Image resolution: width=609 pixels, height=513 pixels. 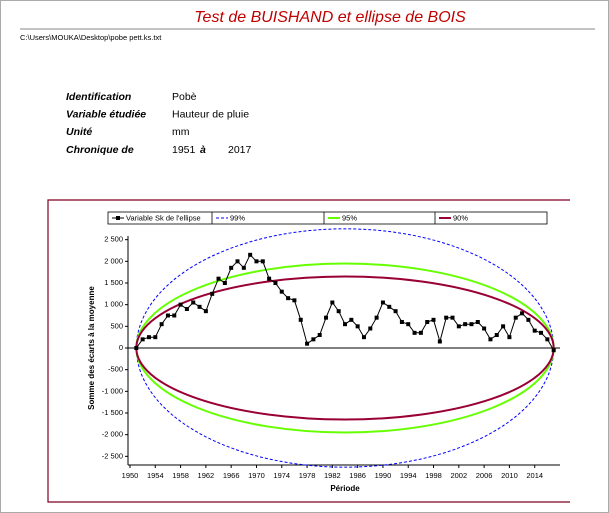 What do you see at coordinates (116, 325) in the screenshot?
I see `y-tick-label: 500` at bounding box center [116, 325].